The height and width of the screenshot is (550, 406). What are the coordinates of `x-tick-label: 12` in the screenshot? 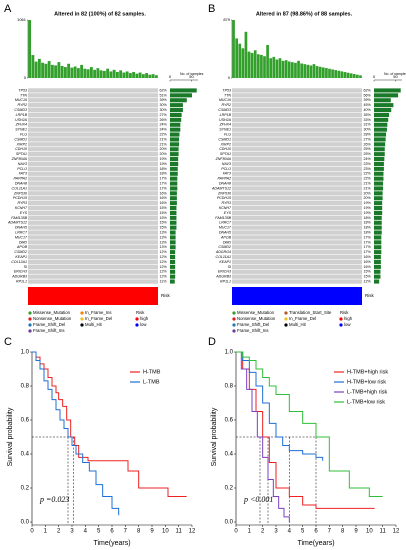 It's located at (192, 532).